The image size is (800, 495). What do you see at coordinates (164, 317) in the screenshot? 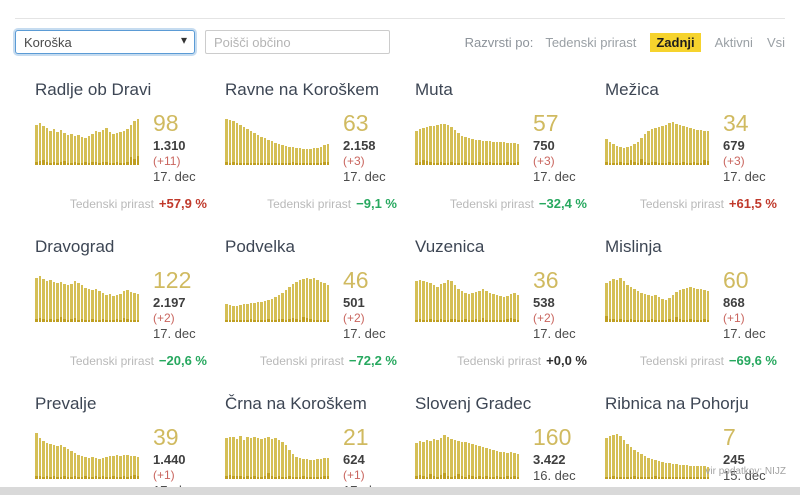
I see `daily-increase: (+2)` at bounding box center [164, 317].